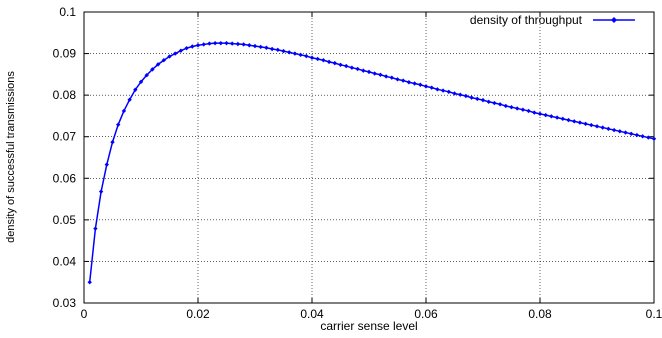 Image resolution: width=662 pixels, height=338 pixels. What do you see at coordinates (67, 12) in the screenshot?
I see `y-tick-label: 0.1` at bounding box center [67, 12].